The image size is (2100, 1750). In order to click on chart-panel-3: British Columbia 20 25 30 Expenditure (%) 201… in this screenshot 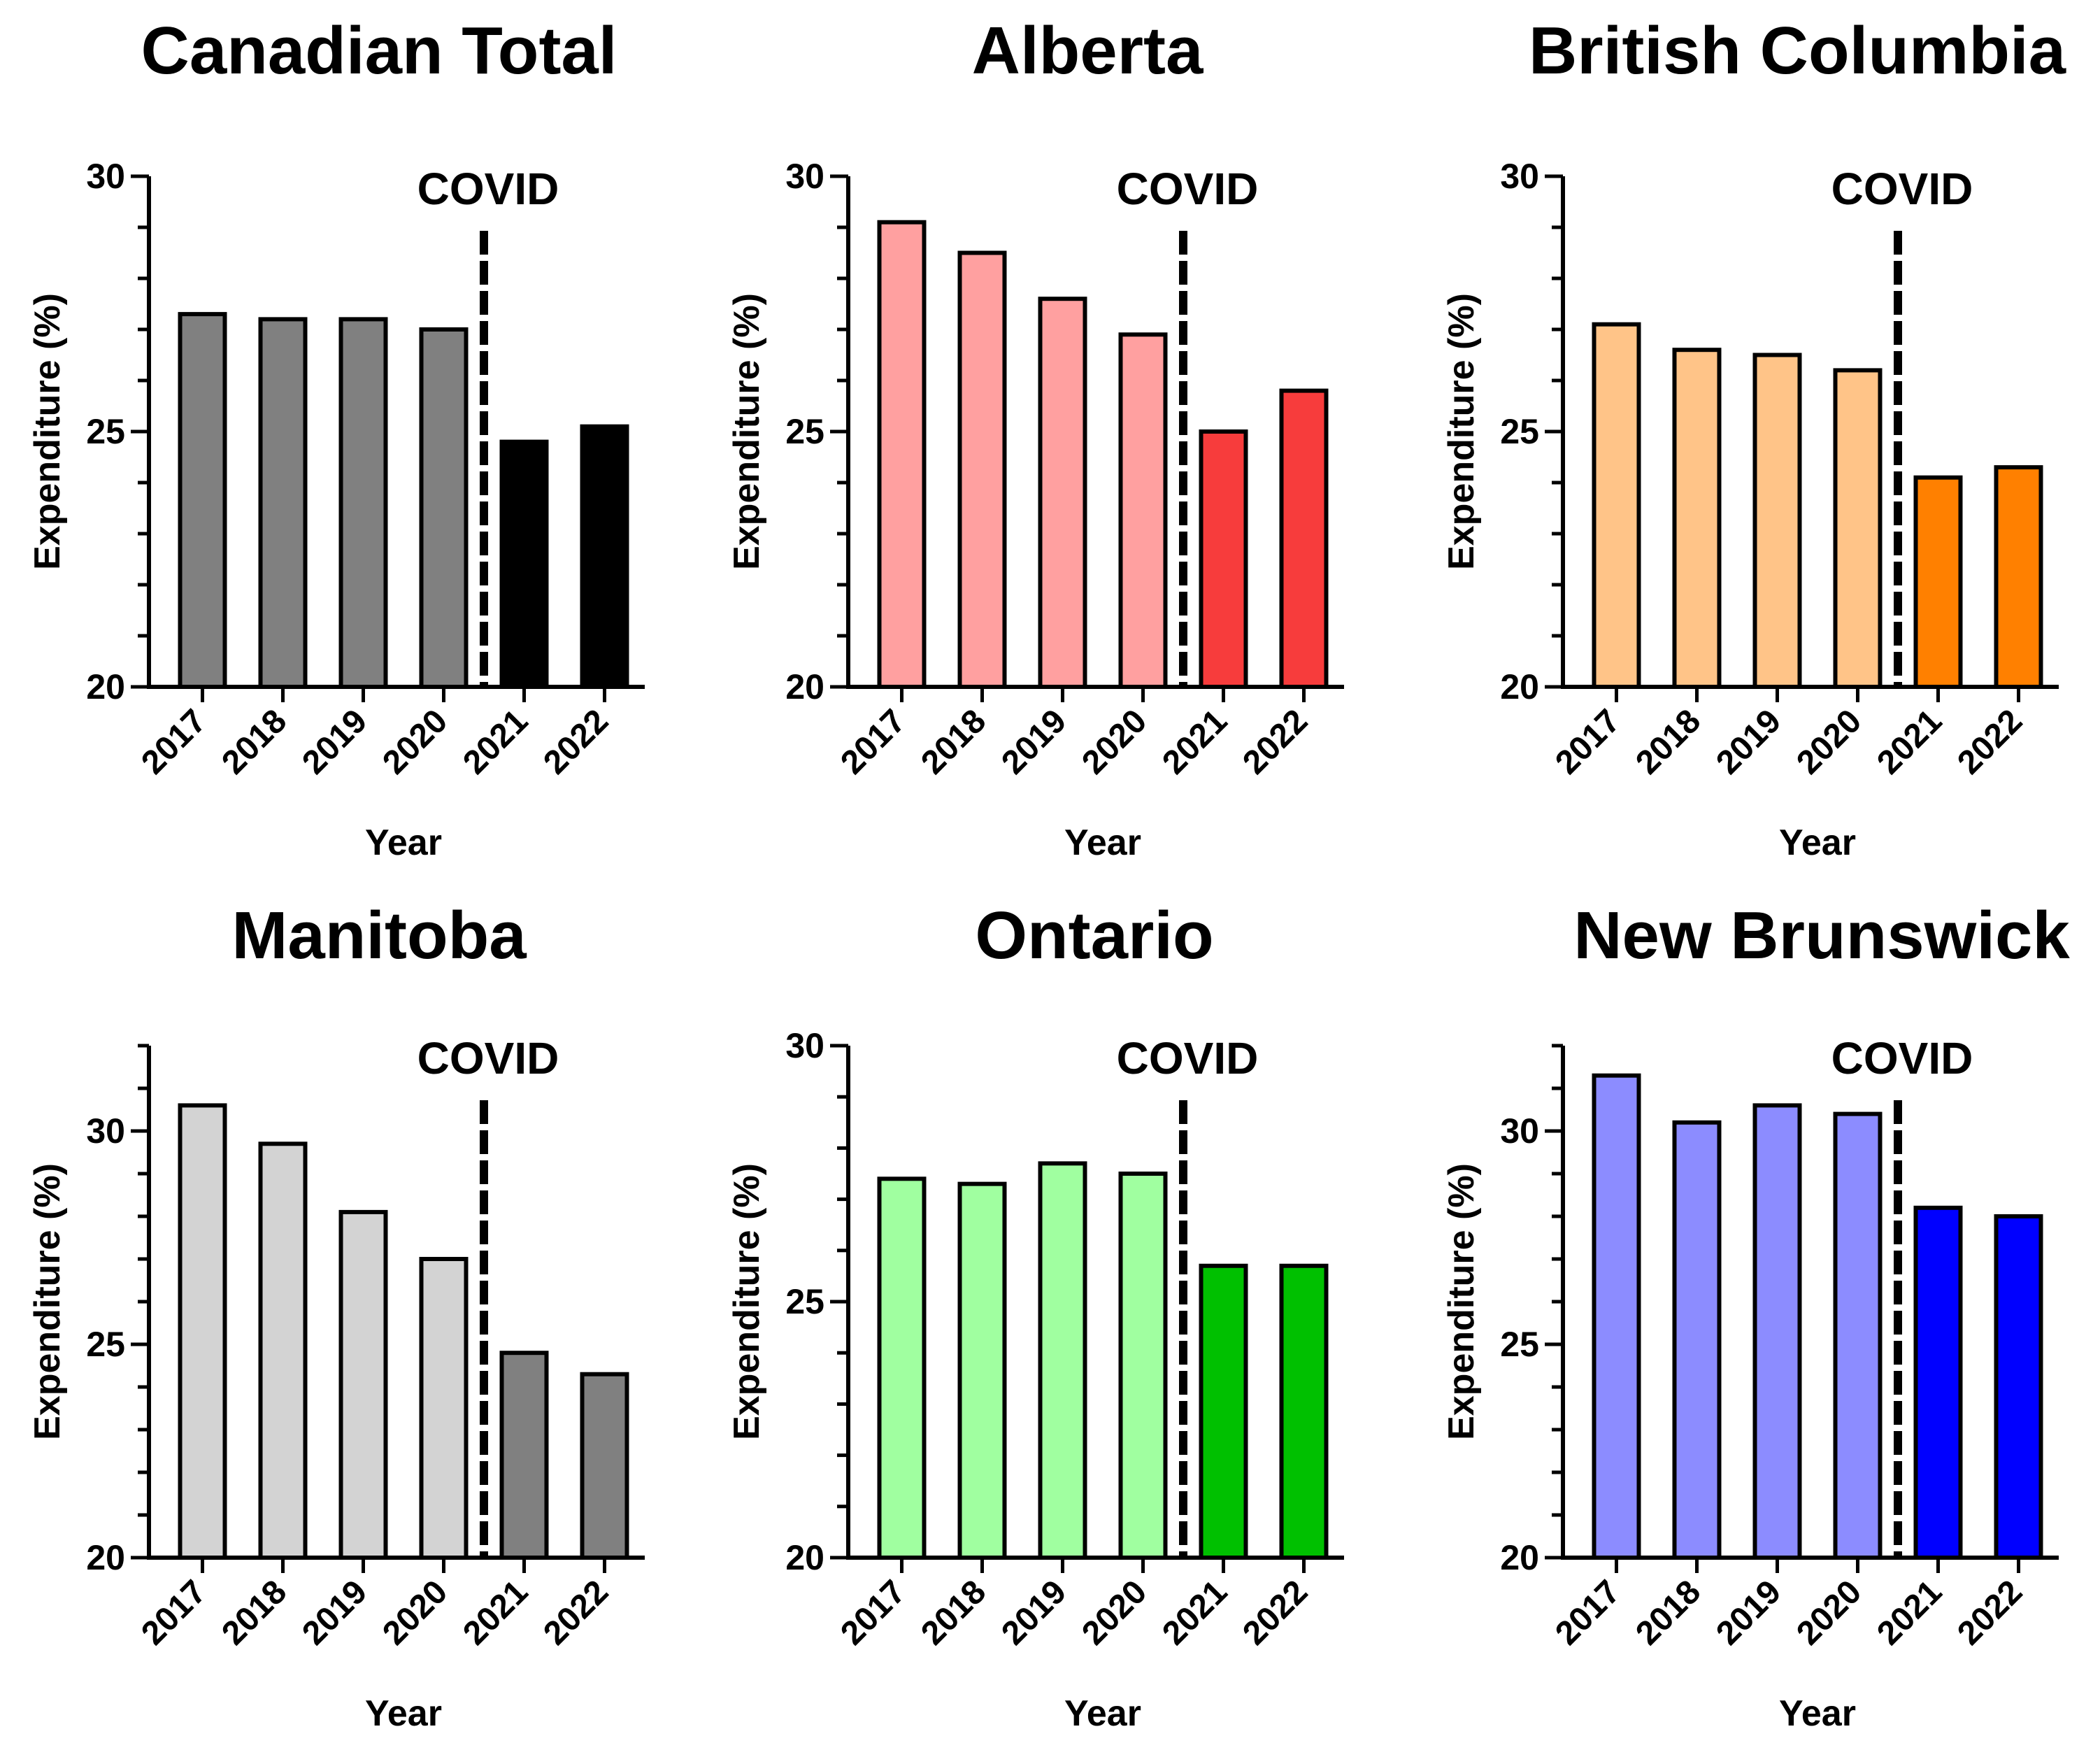, I will do `click(1753, 438)`.